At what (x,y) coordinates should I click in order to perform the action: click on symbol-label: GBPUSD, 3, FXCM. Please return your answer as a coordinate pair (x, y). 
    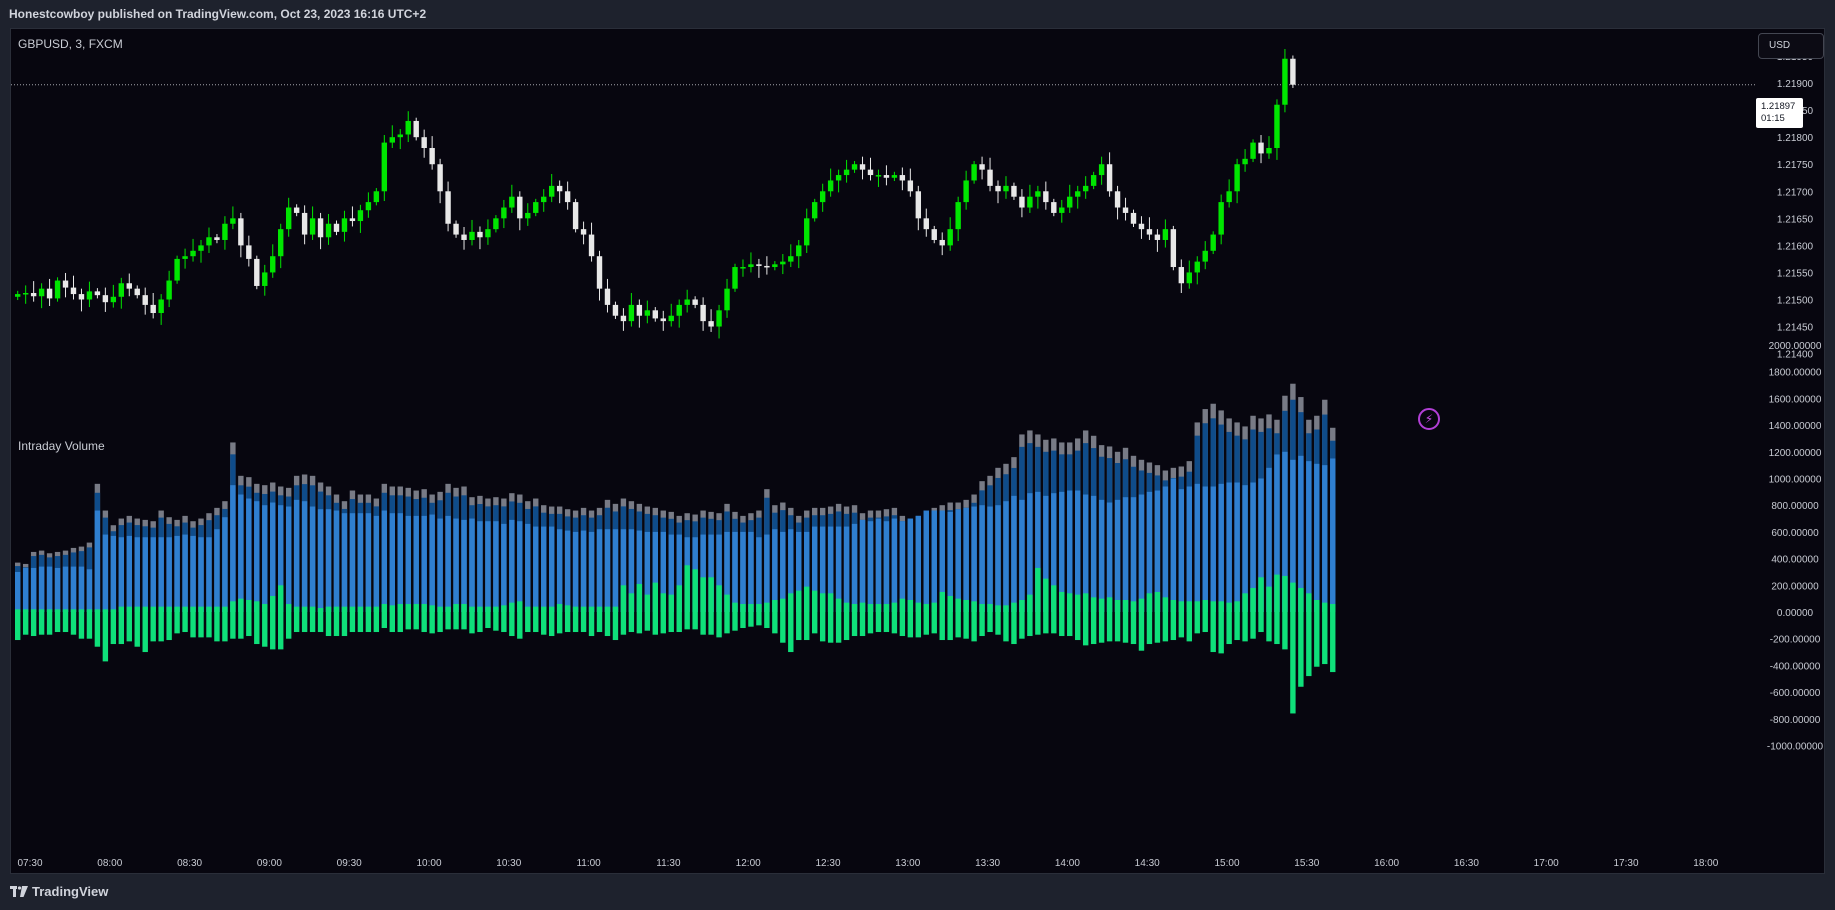
    Looking at the image, I should click on (70, 44).